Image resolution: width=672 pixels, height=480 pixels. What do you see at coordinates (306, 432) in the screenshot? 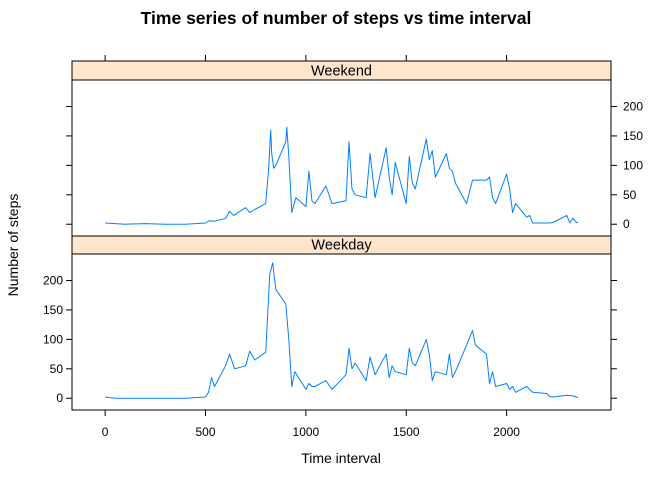
I see `x-tick-label: 1000` at bounding box center [306, 432].